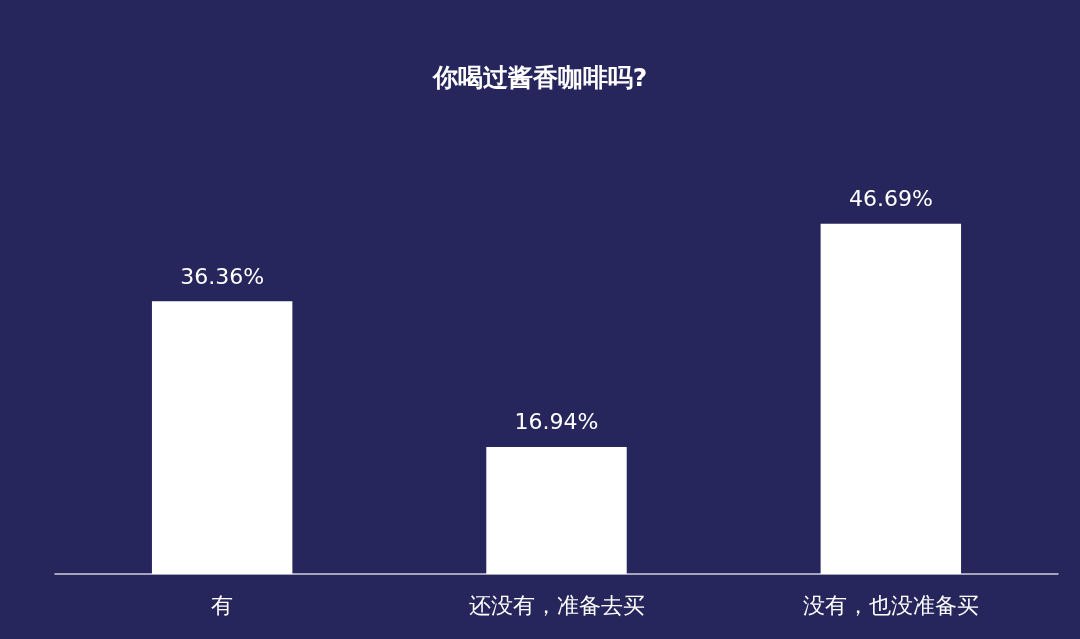  Describe the element at coordinates (539, 77) in the screenshot. I see `chart-title: 你喝过酱香咖啡吗?` at that location.